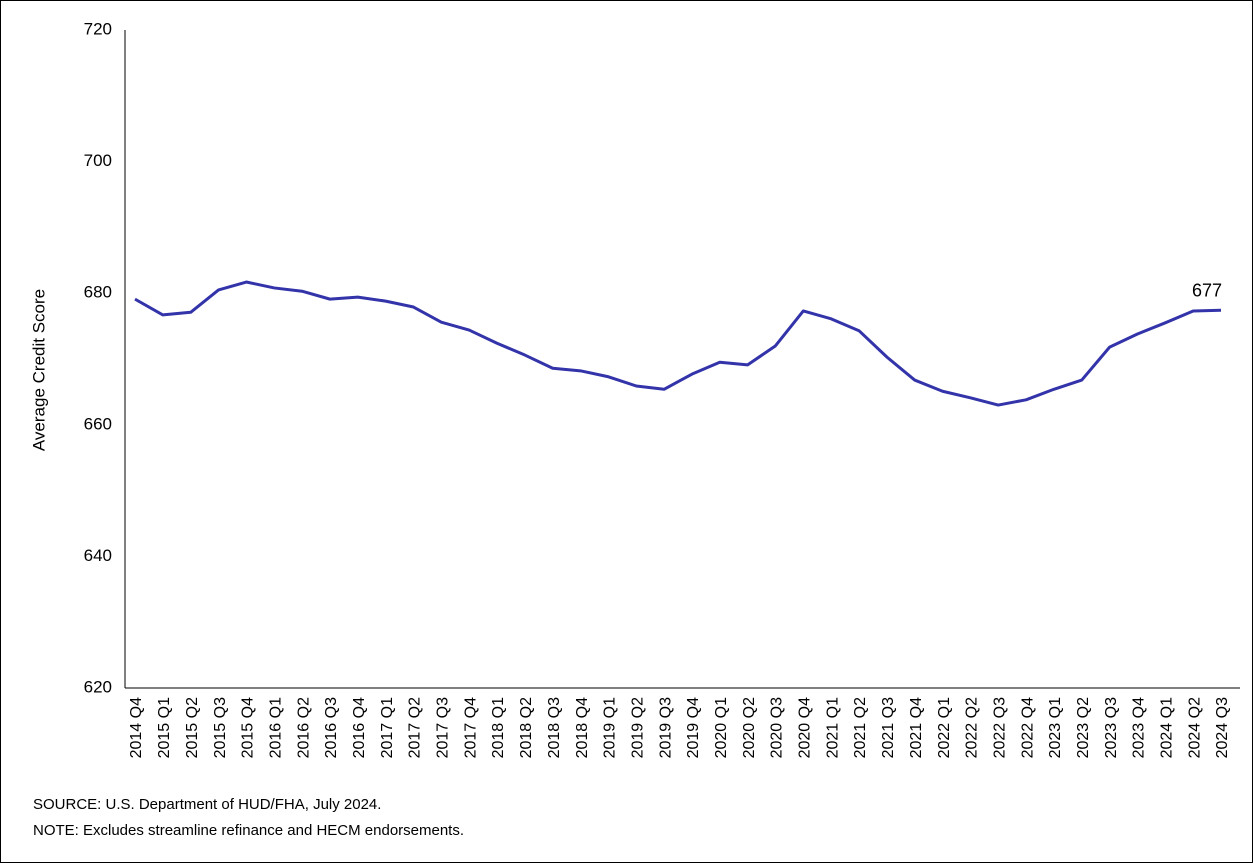  Describe the element at coordinates (999, 727) in the screenshot. I see `x-tick-label: 2022 Q3` at that location.